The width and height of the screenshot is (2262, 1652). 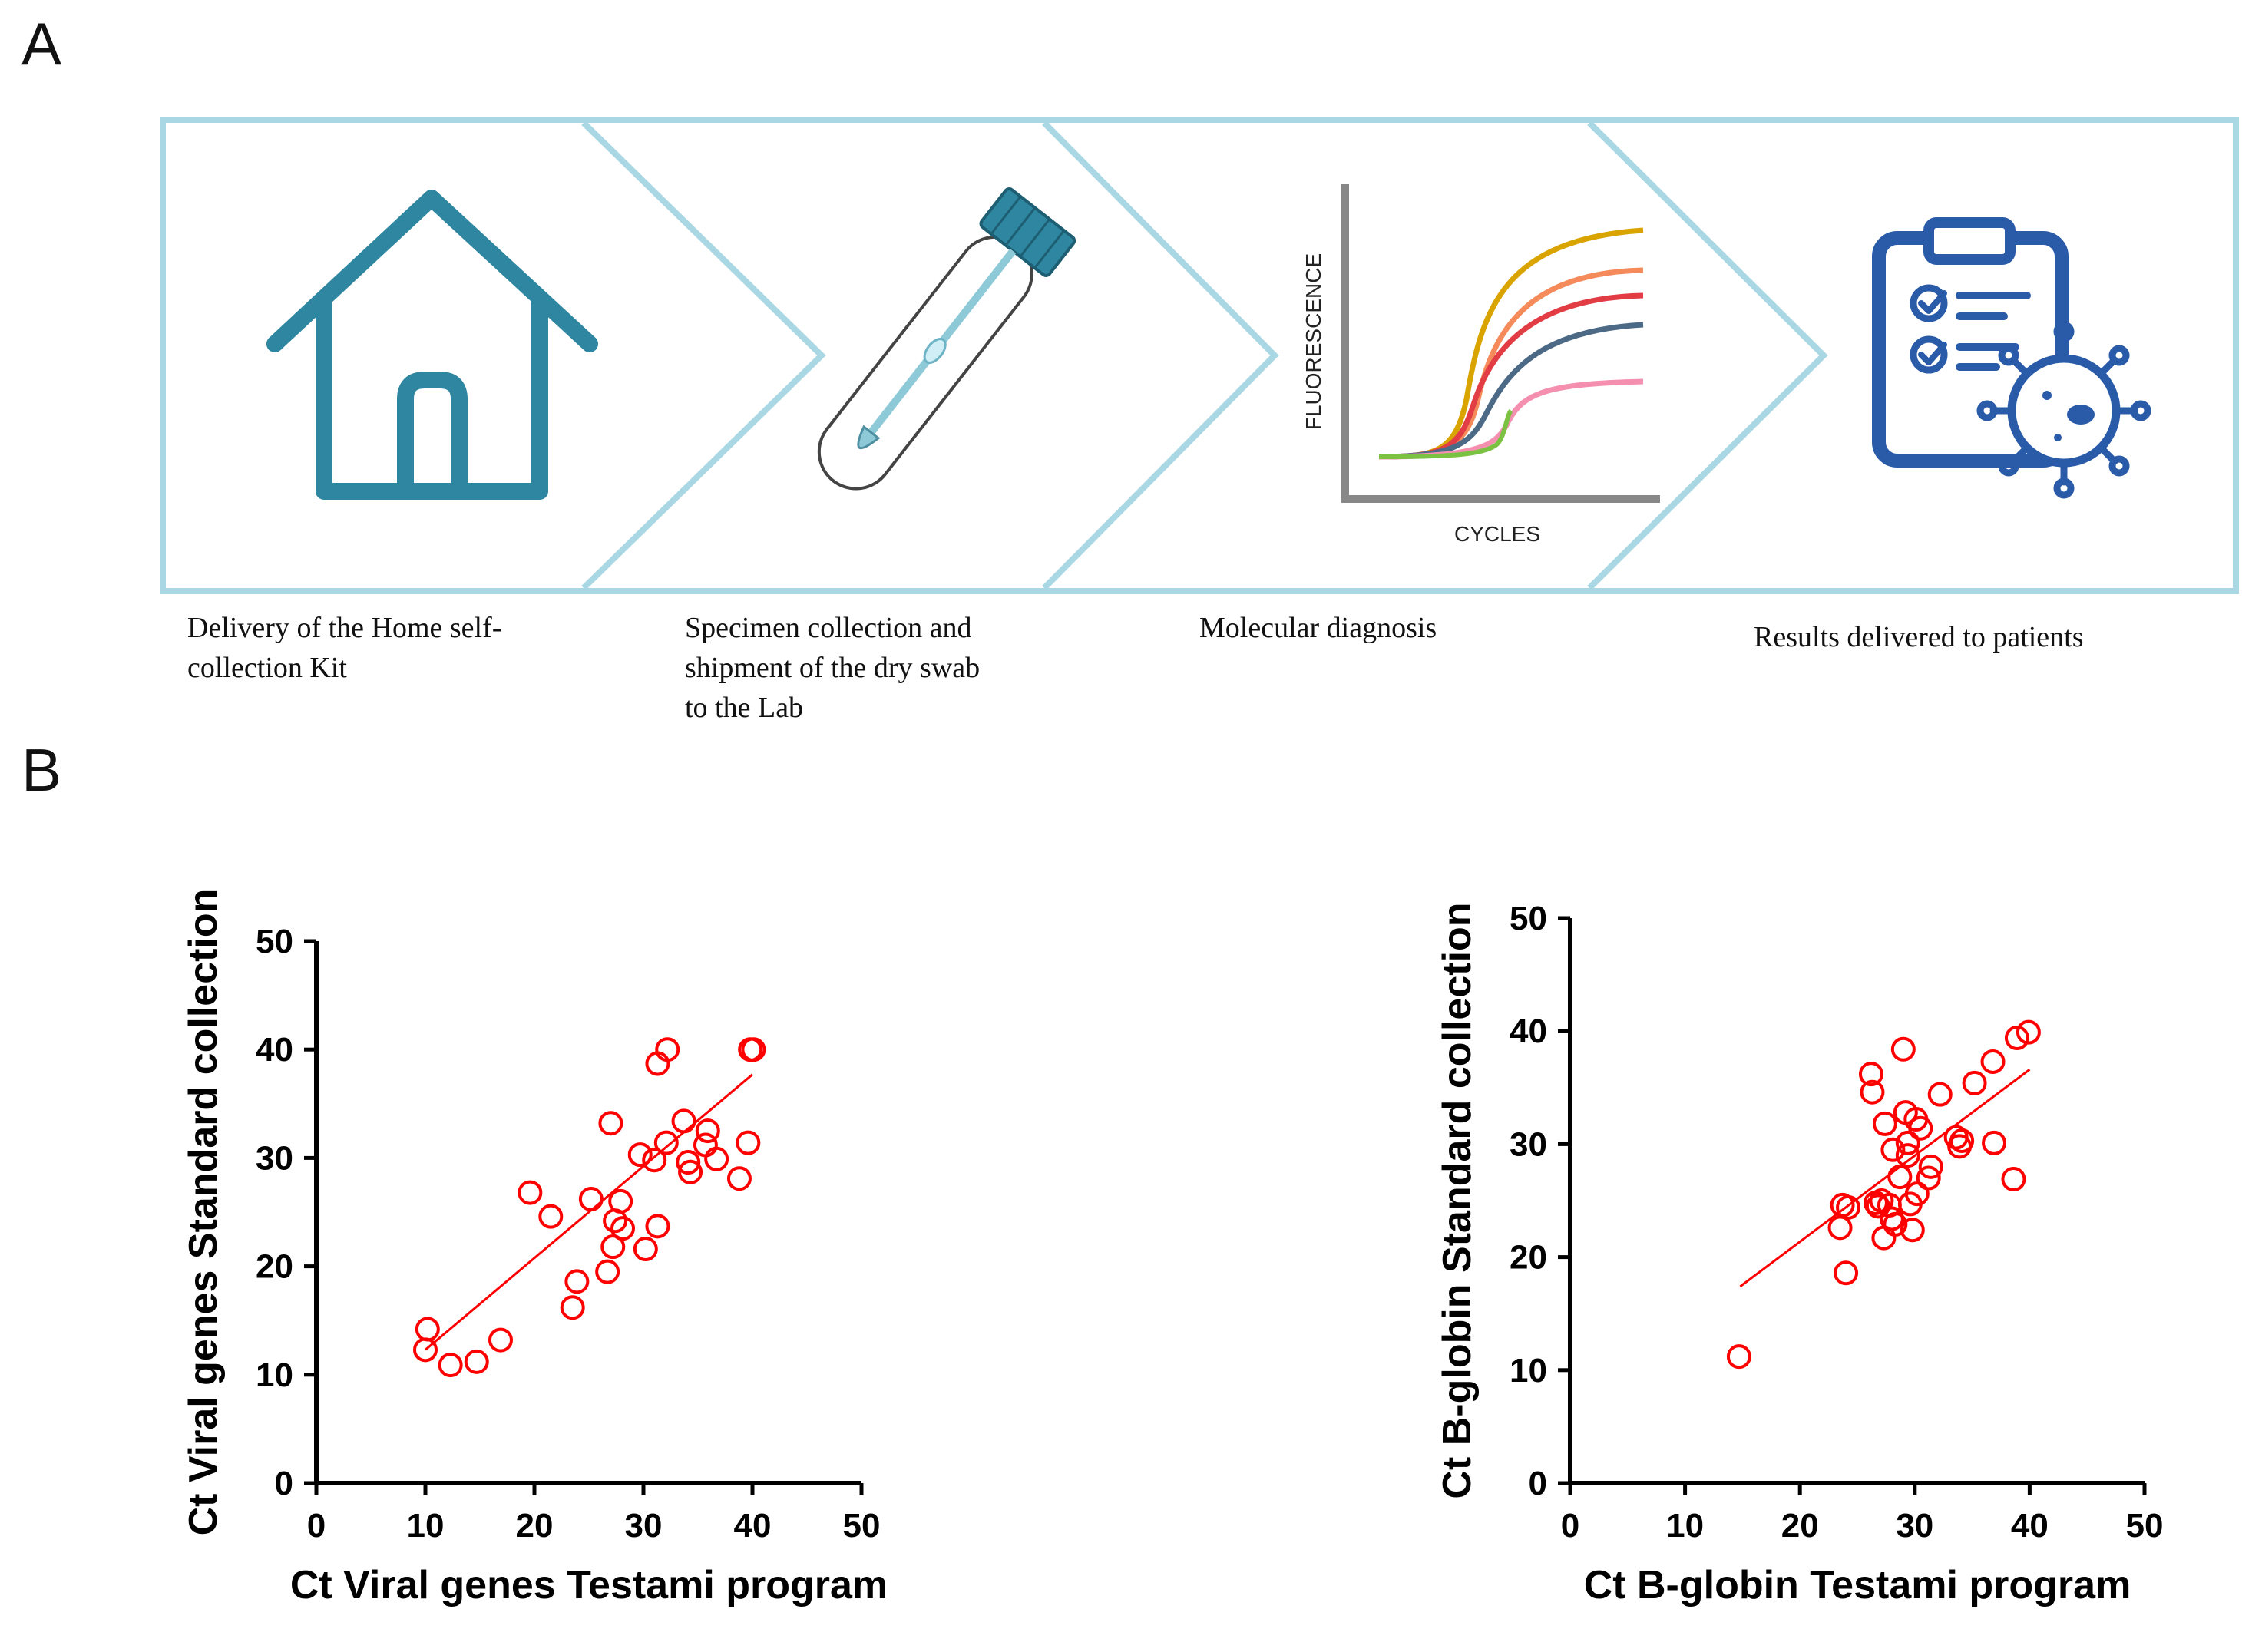 I want to click on chart2-y-tick-label: 20, so click(x=1528, y=1258).